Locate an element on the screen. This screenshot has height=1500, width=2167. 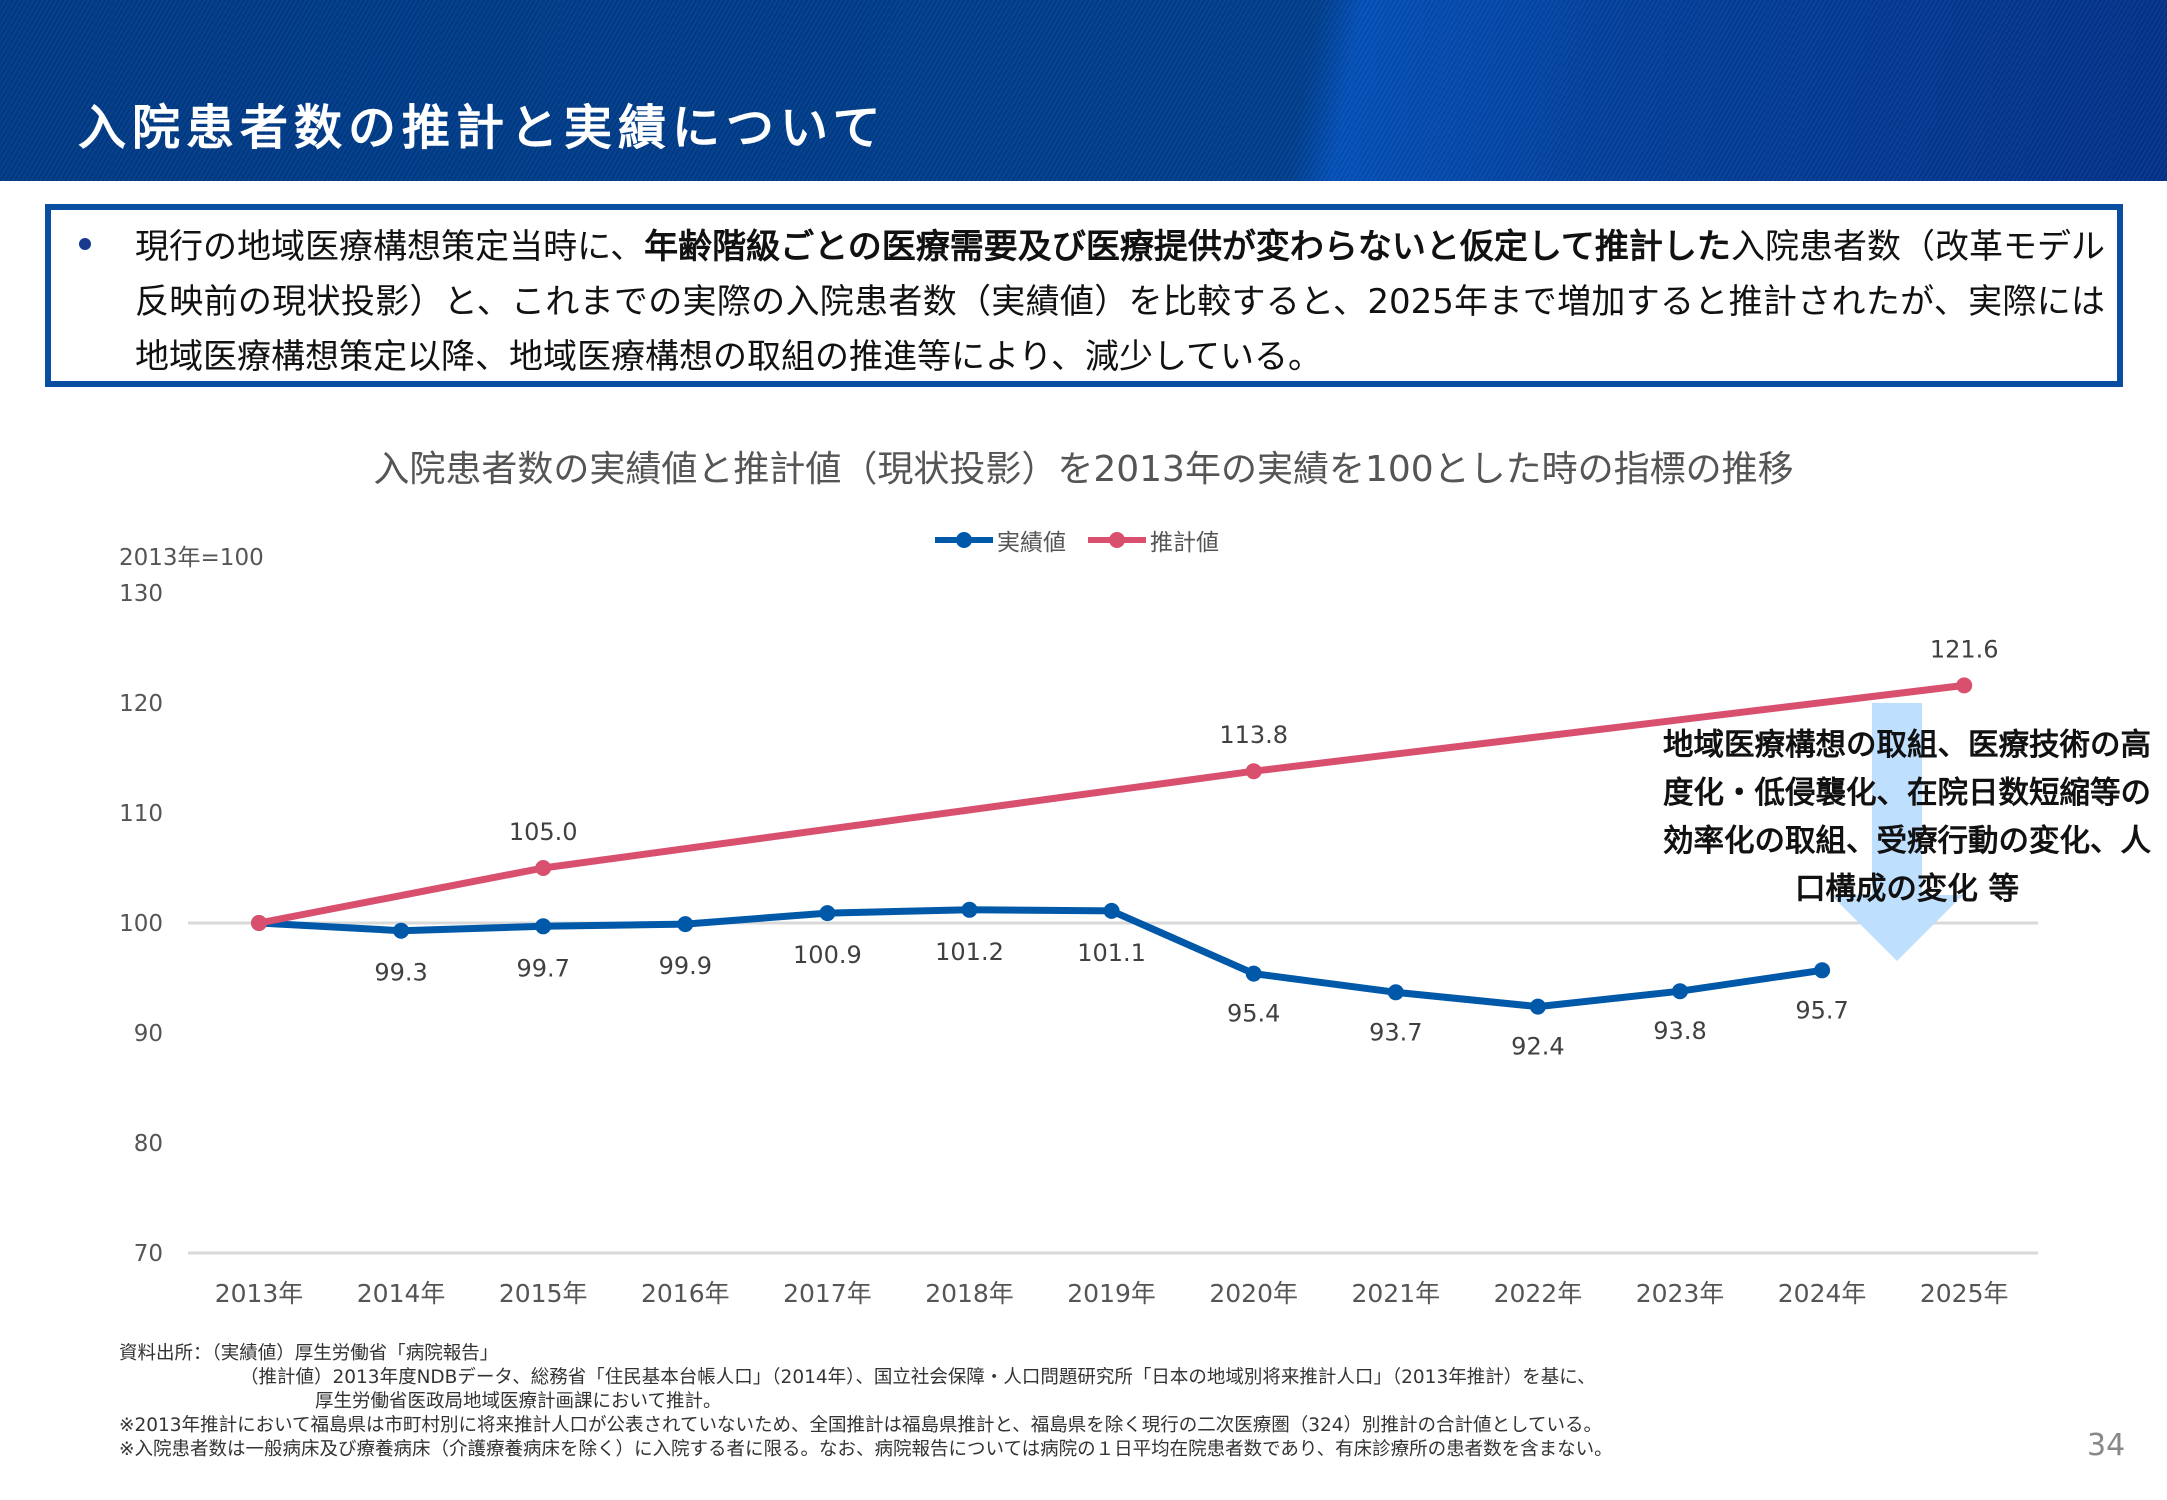
bullet-icon is located at coordinates (85, 244).